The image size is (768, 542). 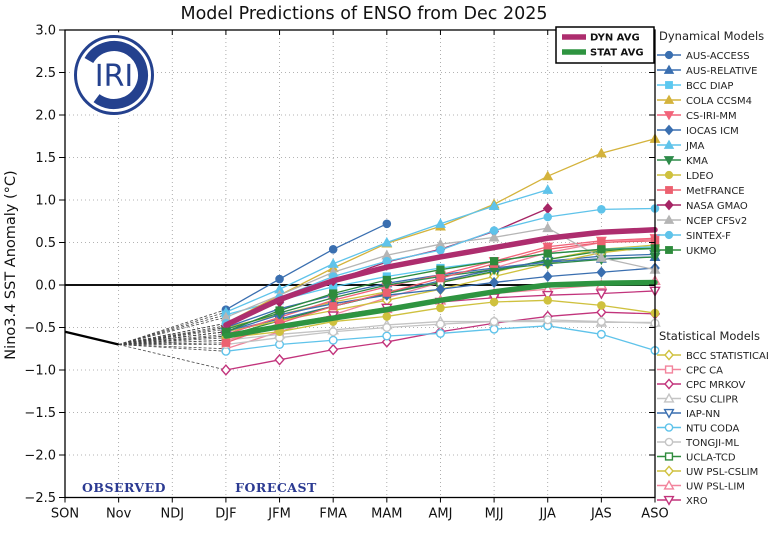 I want to click on y-tick-label: 2.0, so click(x=45, y=116).